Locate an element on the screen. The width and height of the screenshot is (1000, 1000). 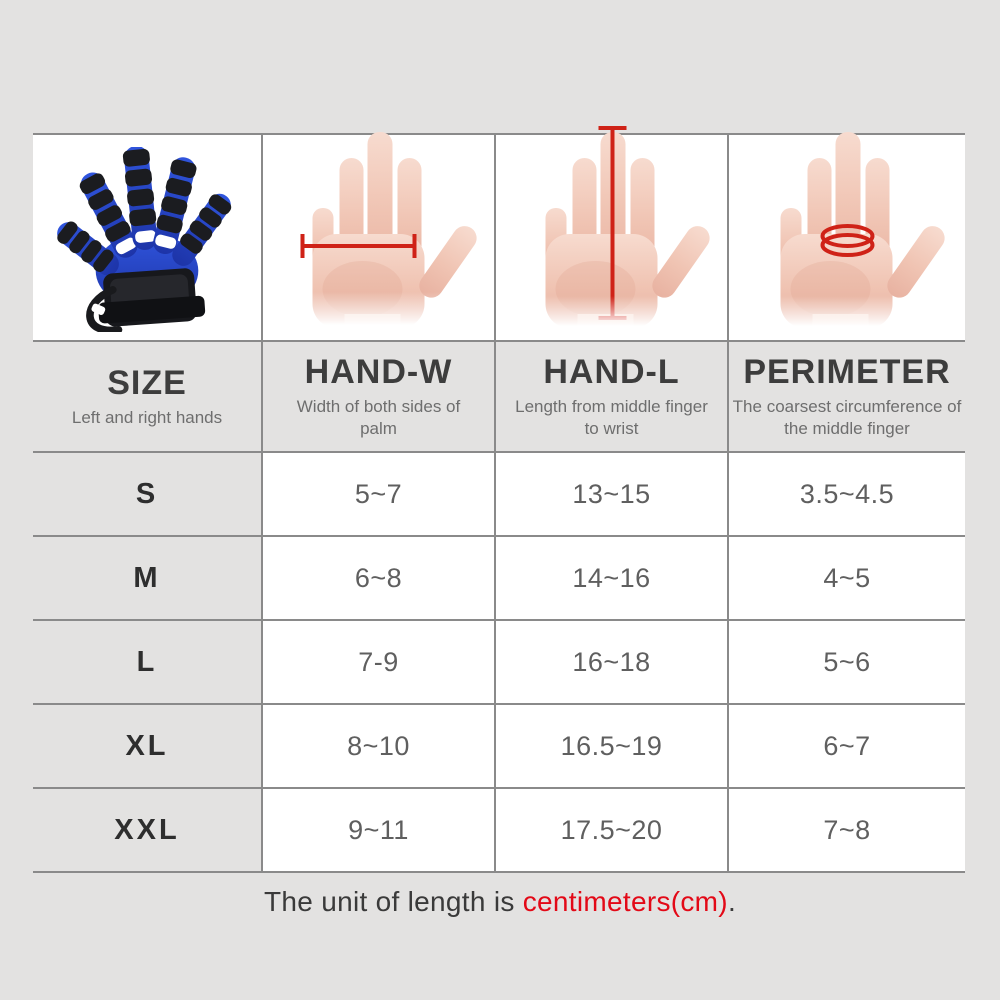
table-cell-hand-l: 14~16 is located at coordinates (610, 577).